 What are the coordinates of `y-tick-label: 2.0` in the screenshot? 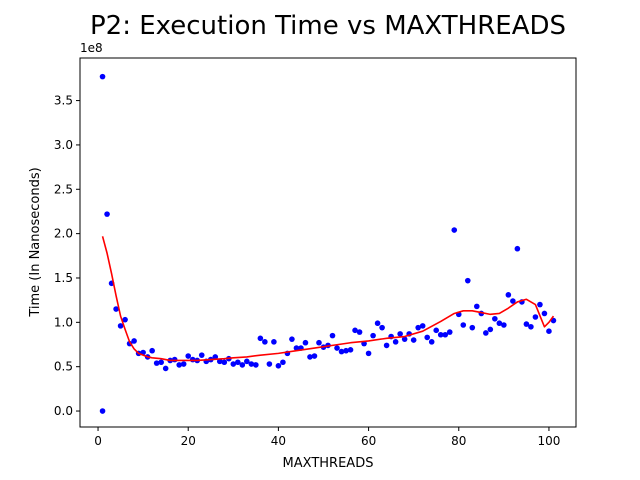 It's located at (63, 234).